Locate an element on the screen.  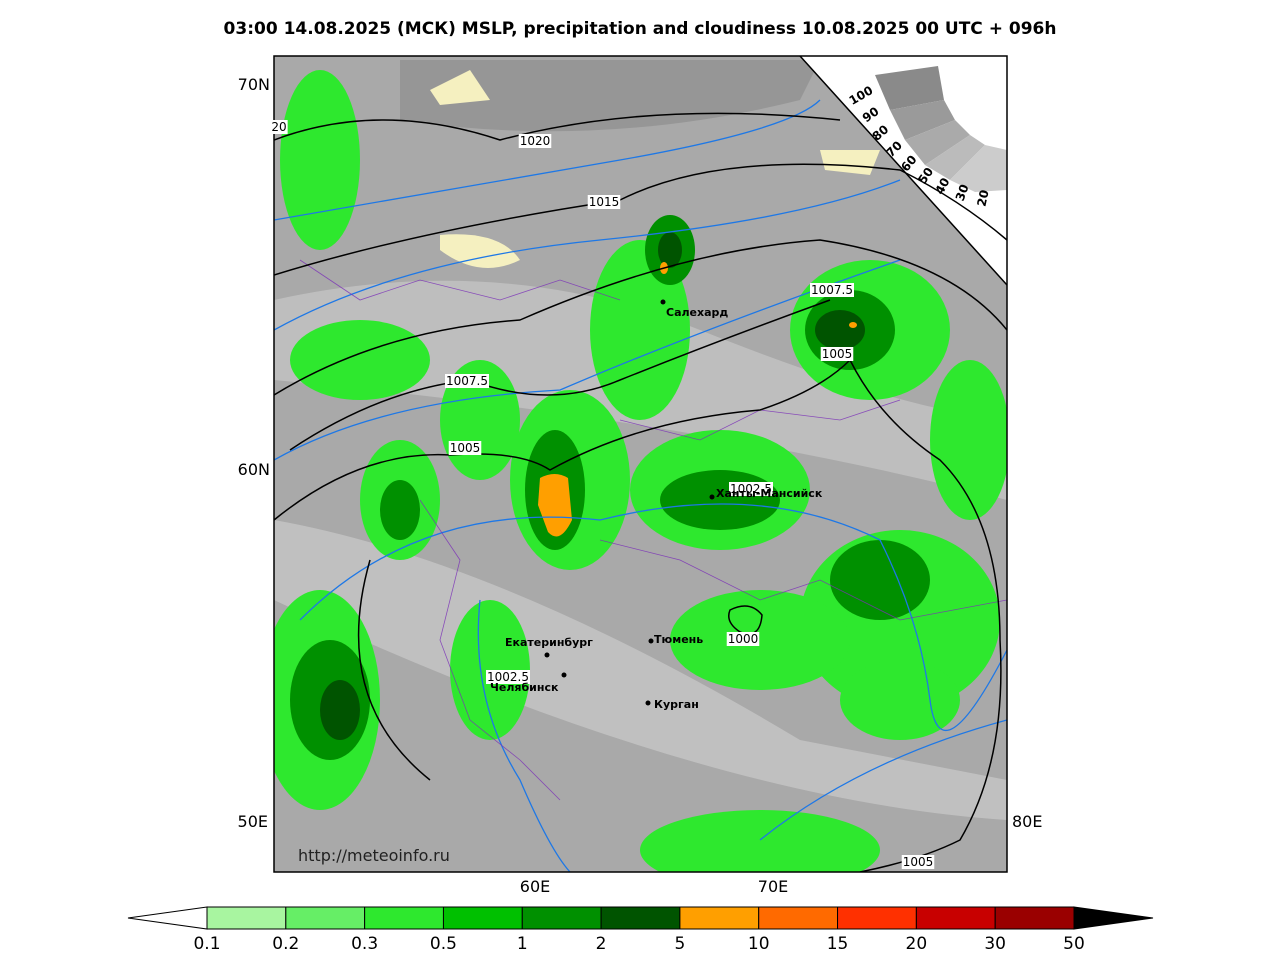
watermark: http://meteoinfo.ru is located at coordinates (374, 855).